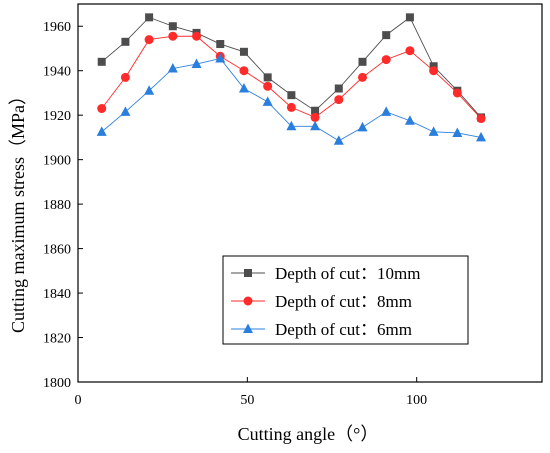 The height and width of the screenshot is (453, 550). I want to click on x-tick-label: 0, so click(78, 400).